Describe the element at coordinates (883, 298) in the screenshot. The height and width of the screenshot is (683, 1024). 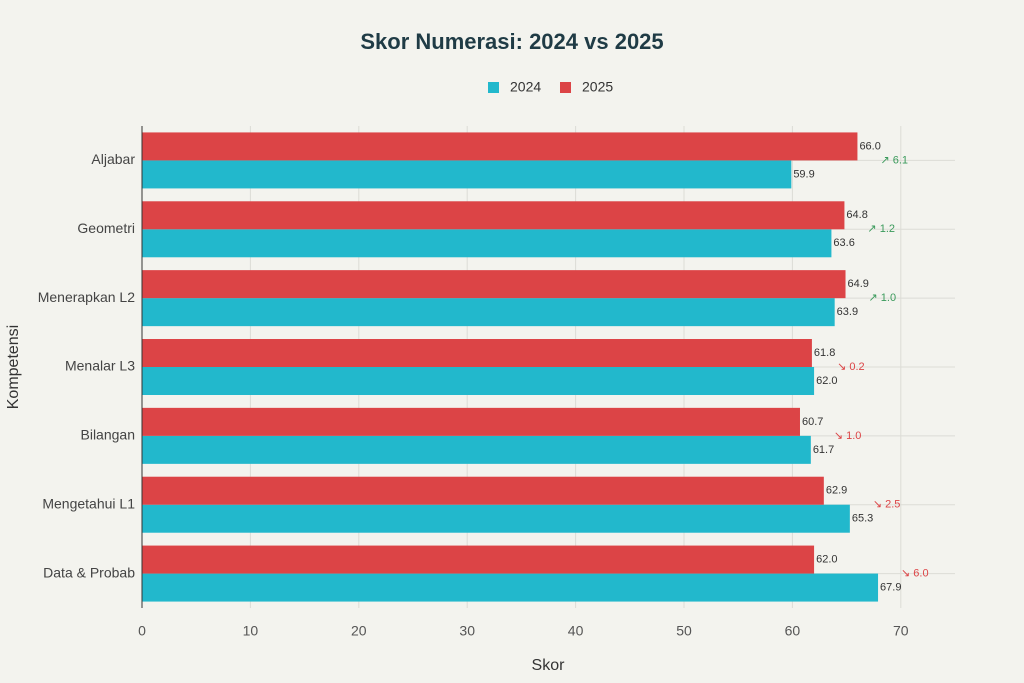
I see `change-annotation: ↗ 1.0` at that location.